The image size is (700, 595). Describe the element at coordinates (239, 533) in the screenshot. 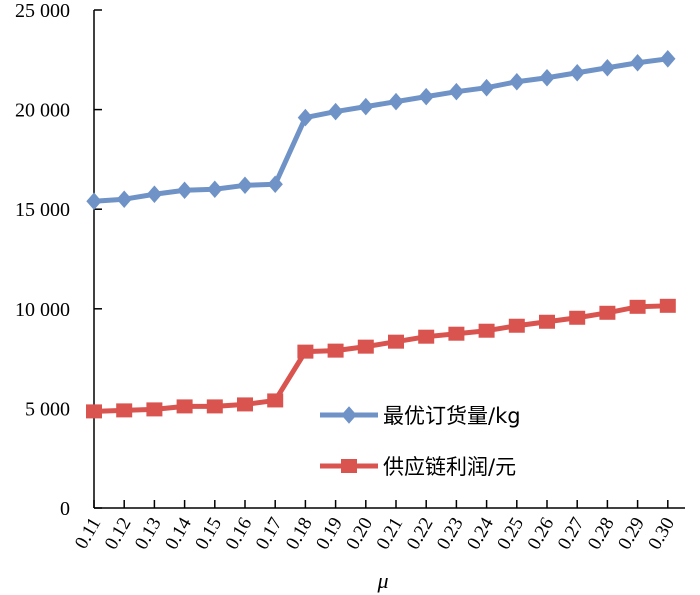

I see `x-tick-label: 0.16` at that location.